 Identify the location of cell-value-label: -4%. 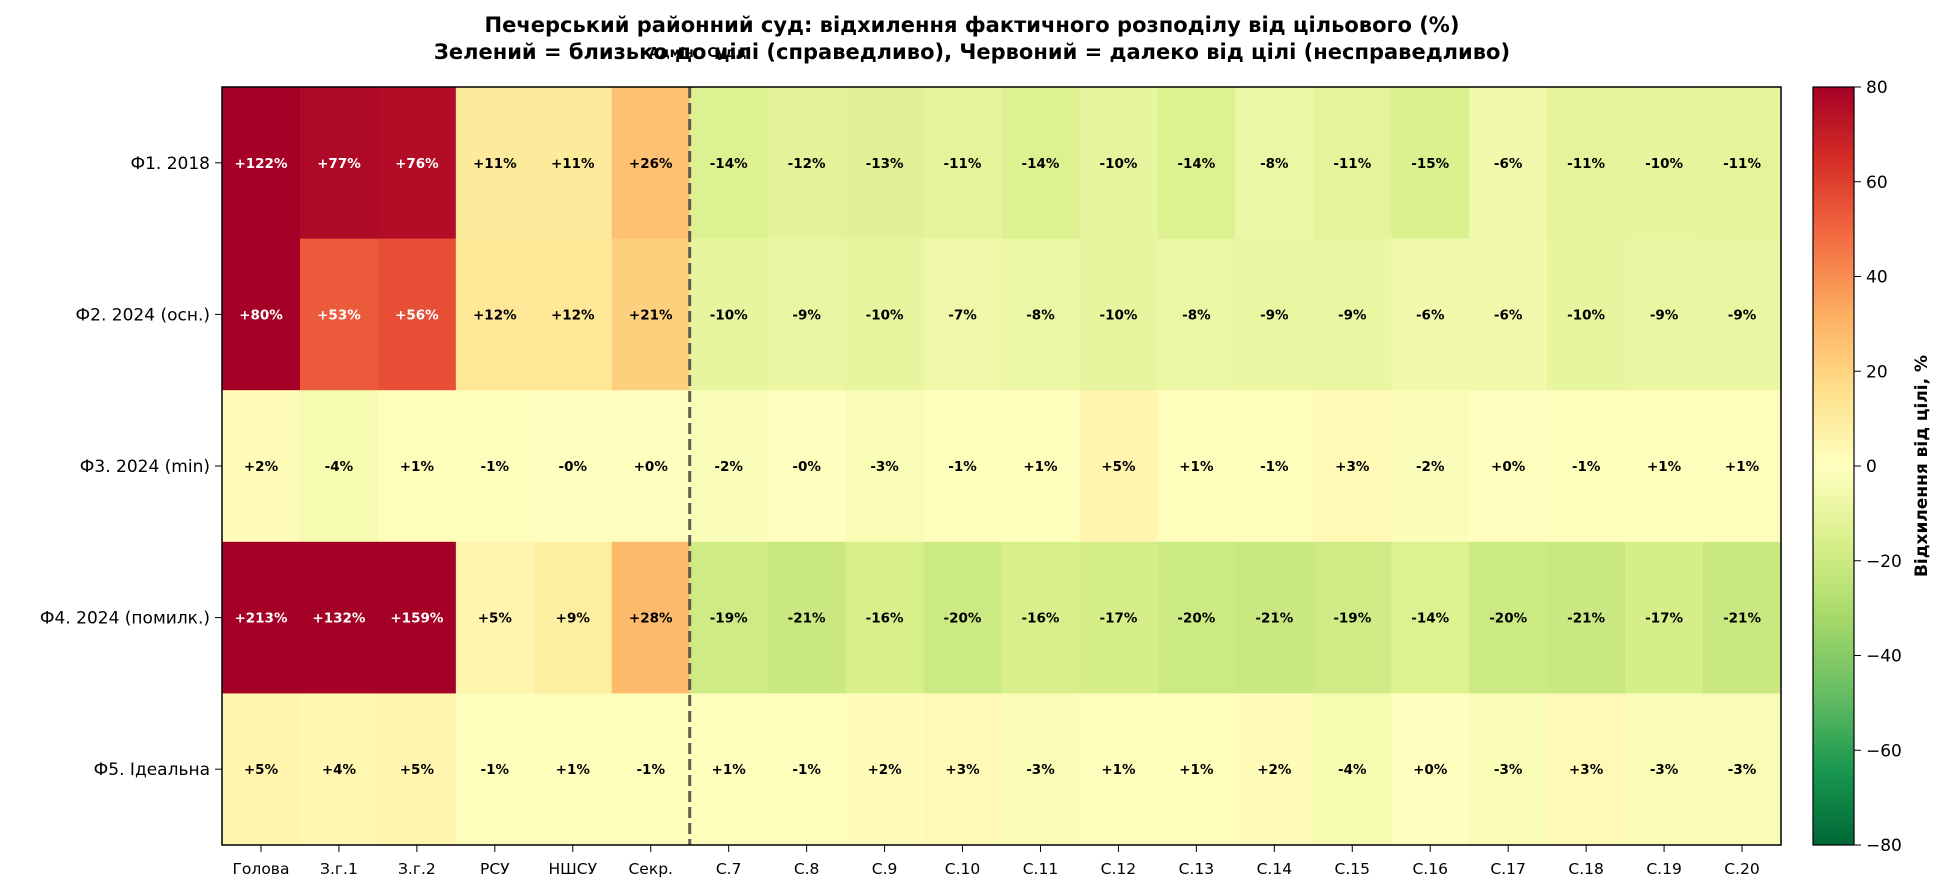
(339, 467).